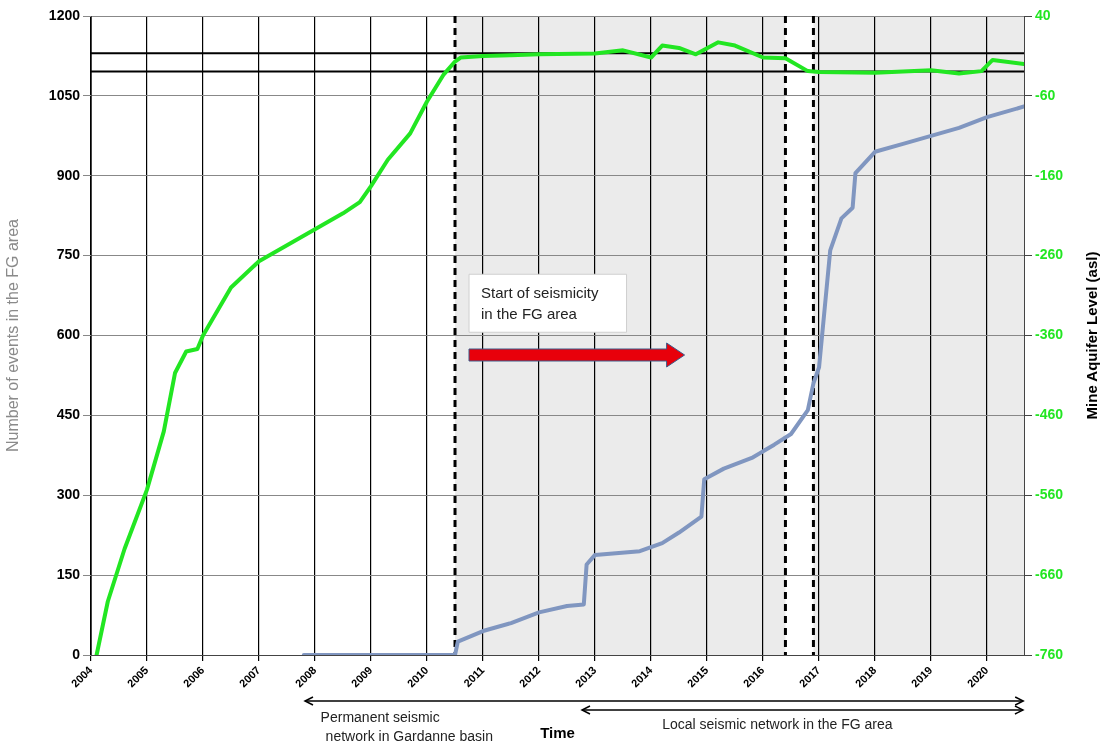 The image size is (1108, 747). I want to click on y-tick-label: 750, so click(68, 254).